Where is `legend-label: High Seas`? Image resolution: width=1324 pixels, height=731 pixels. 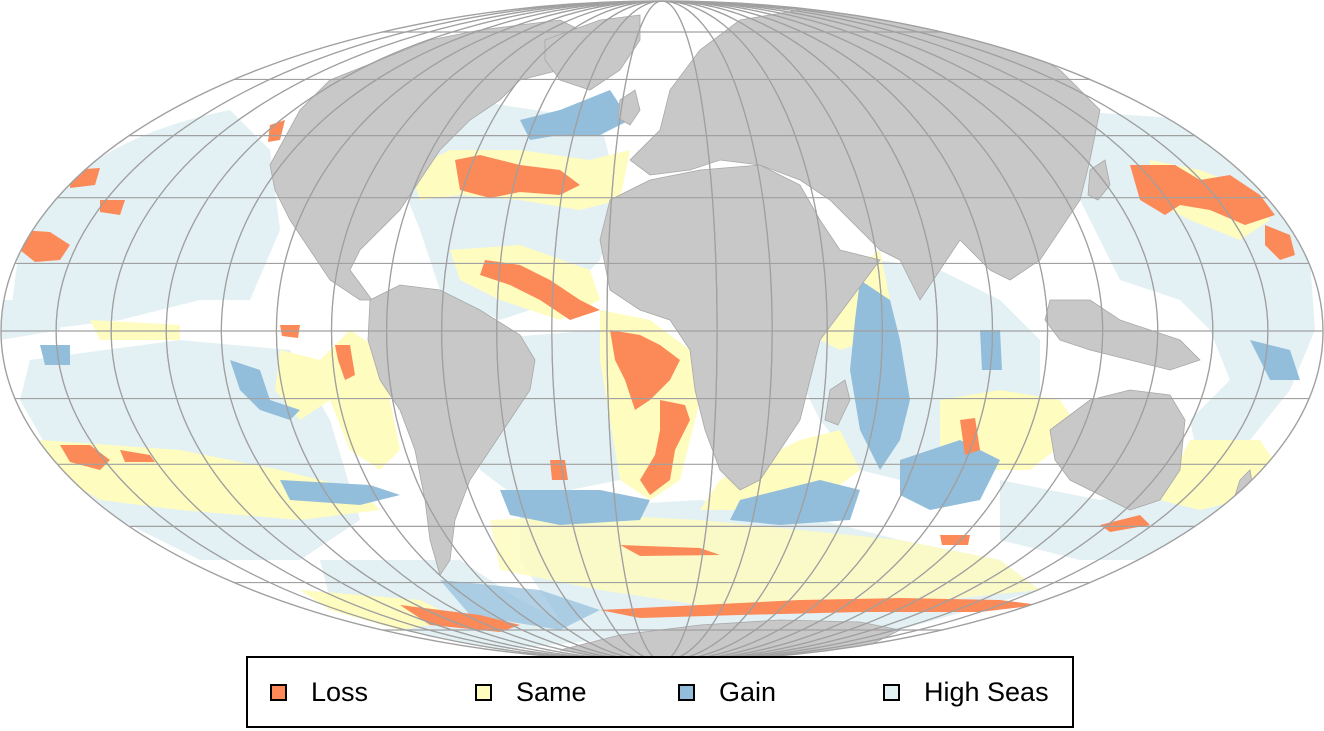
legend-label: High Seas is located at coordinates (986, 691).